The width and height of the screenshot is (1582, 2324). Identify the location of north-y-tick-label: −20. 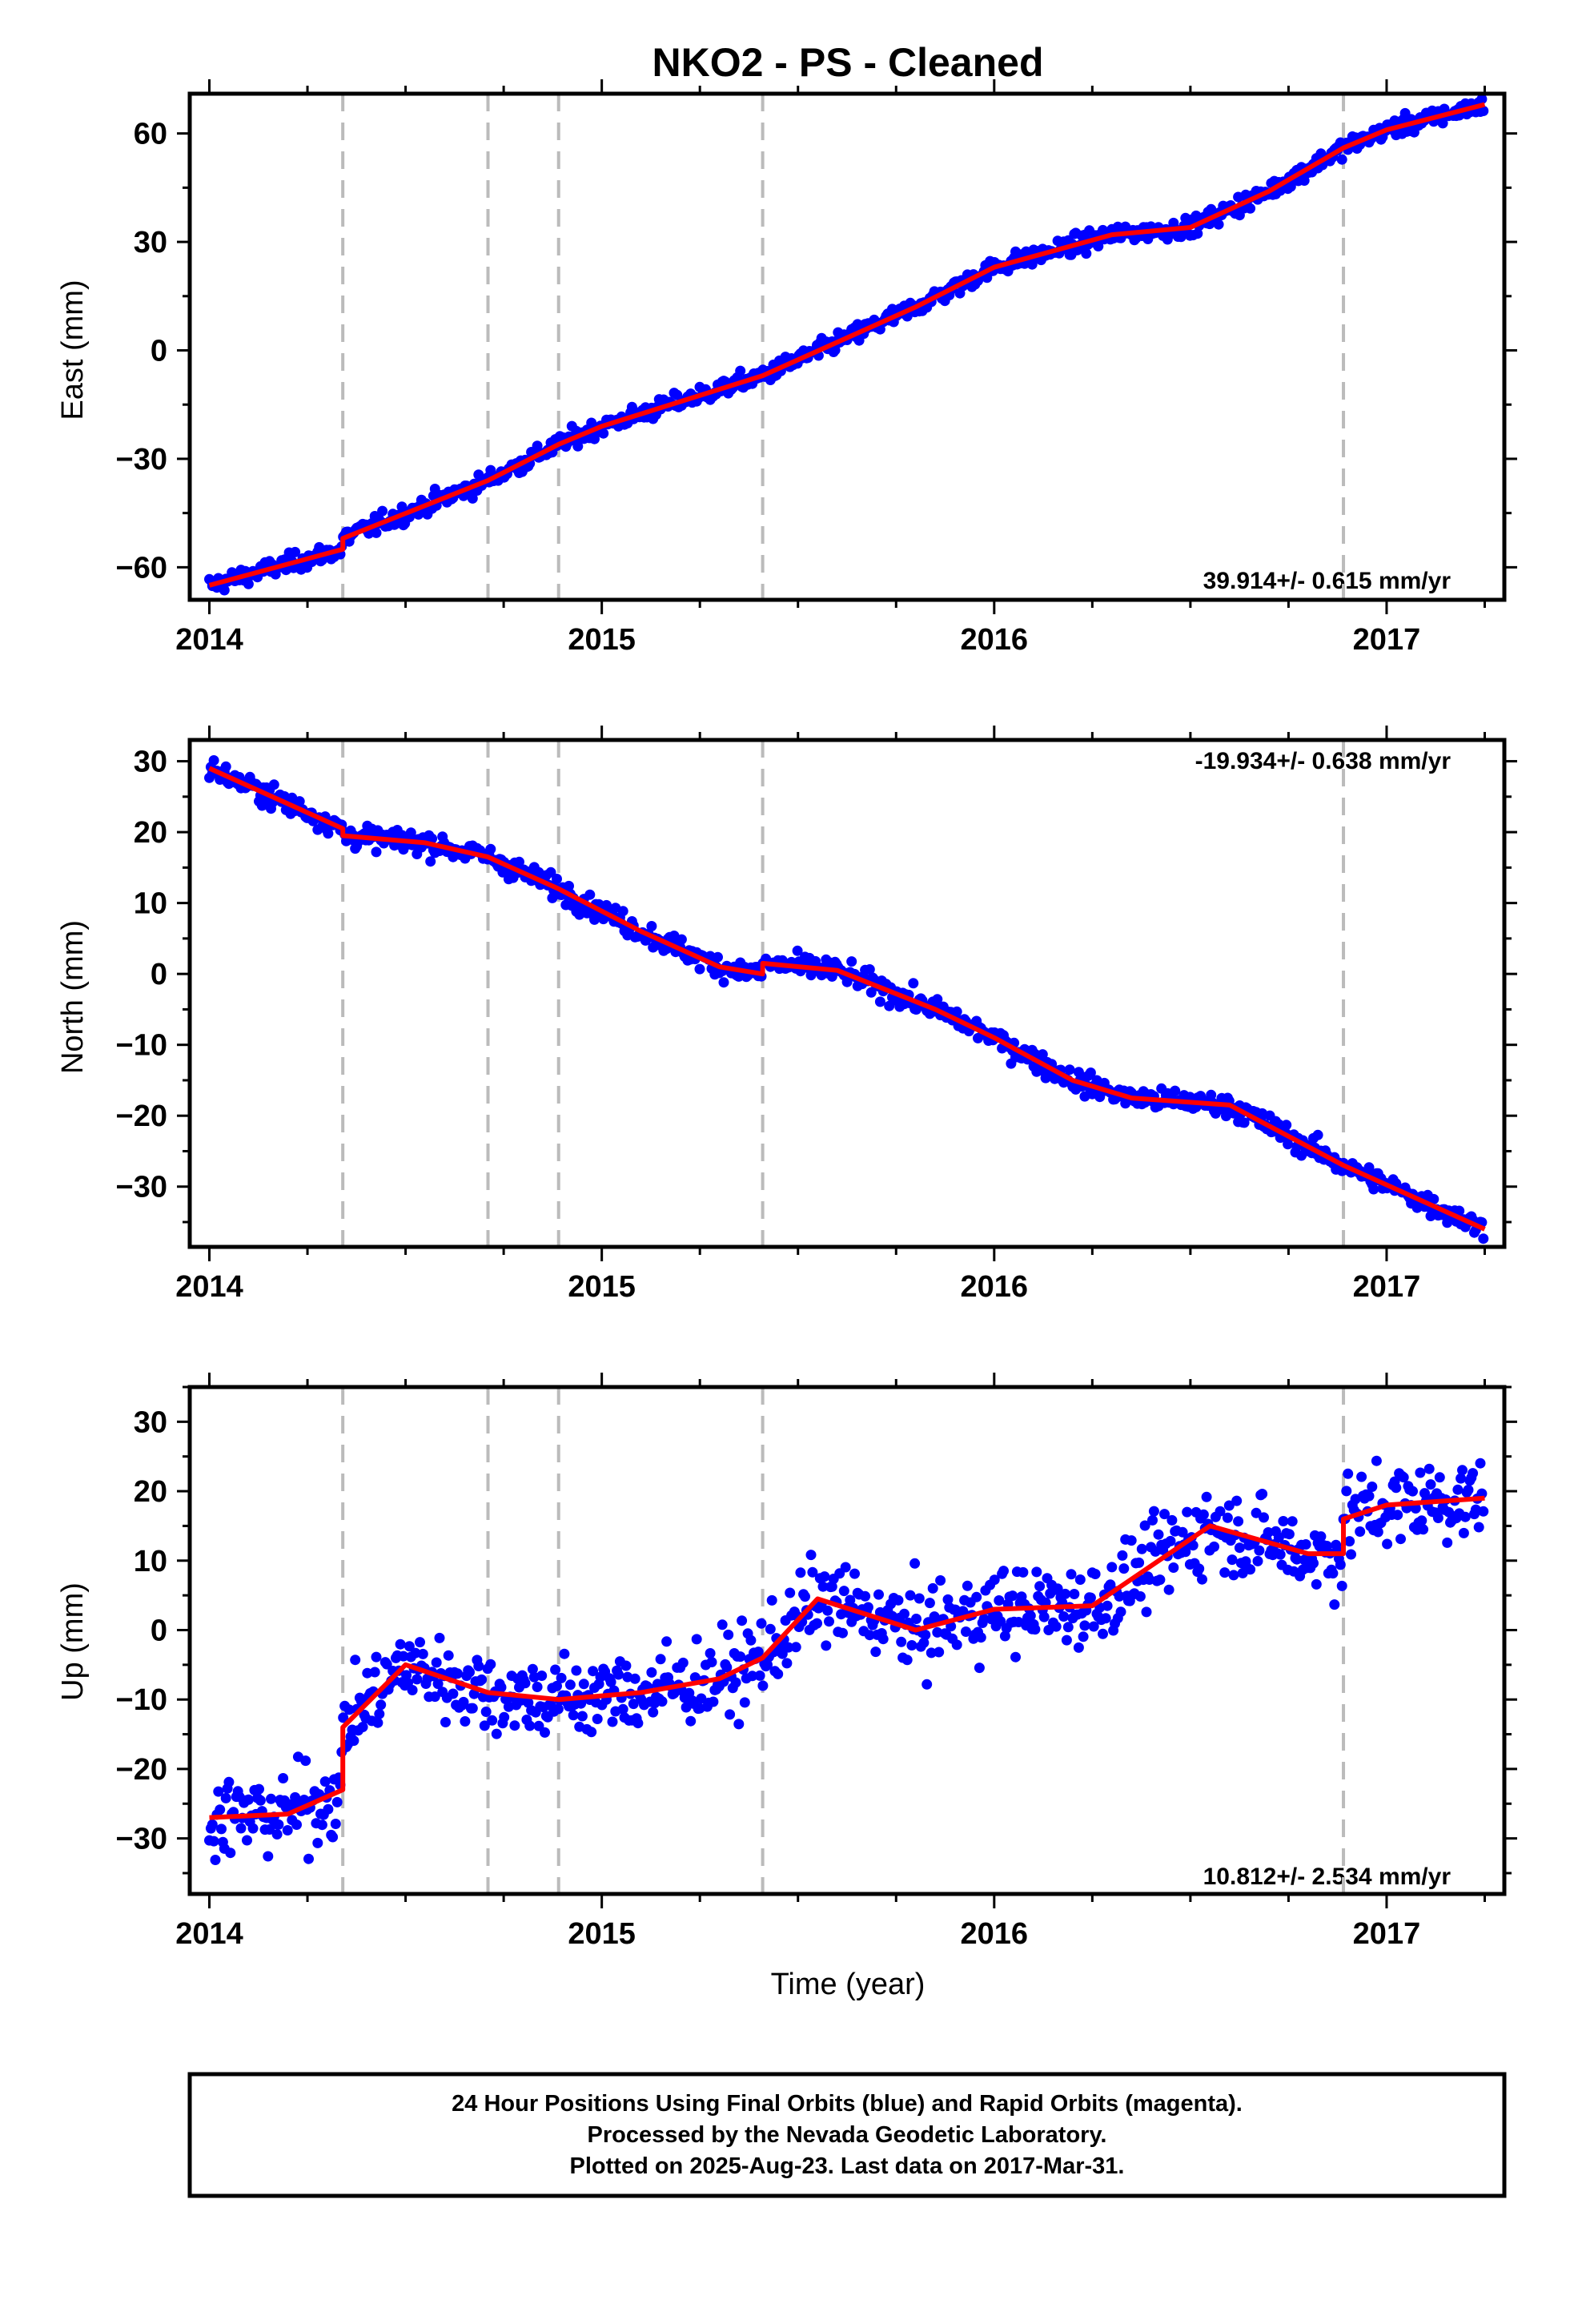
(141, 1116).